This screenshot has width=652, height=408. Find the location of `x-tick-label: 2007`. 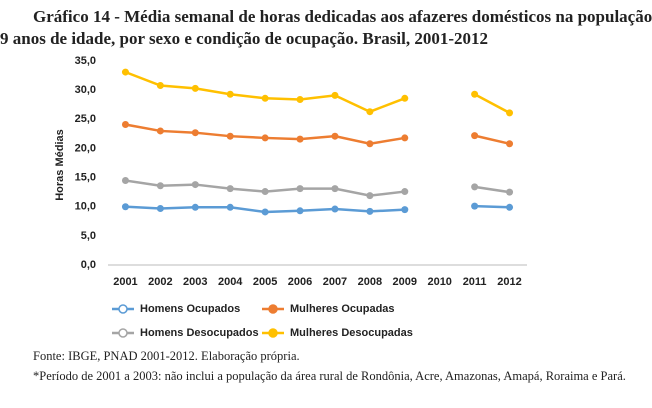

x-tick-label: 2007 is located at coordinates (335, 282).